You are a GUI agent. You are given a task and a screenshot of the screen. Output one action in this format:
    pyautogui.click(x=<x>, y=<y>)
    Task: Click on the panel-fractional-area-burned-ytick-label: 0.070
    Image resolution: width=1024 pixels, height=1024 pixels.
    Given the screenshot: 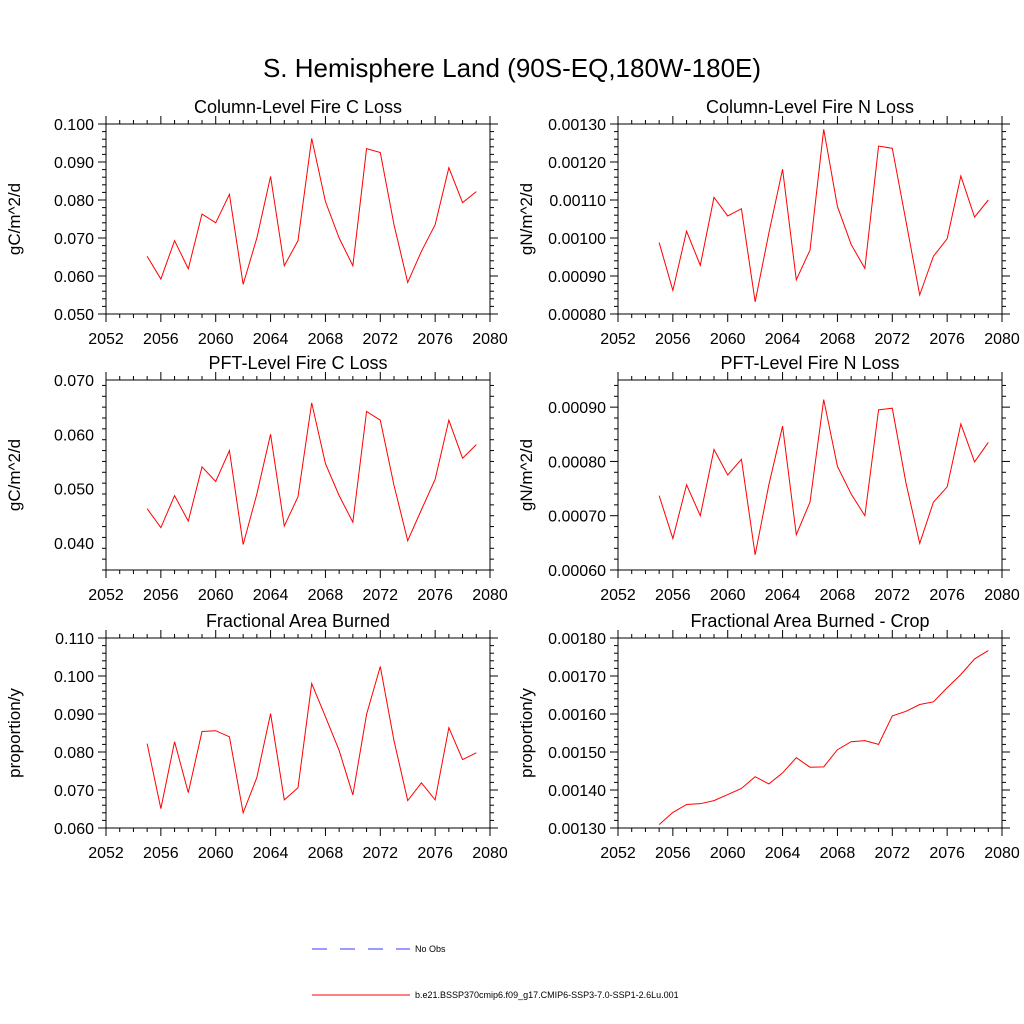 What is the action you would take?
    pyautogui.click(x=74, y=791)
    